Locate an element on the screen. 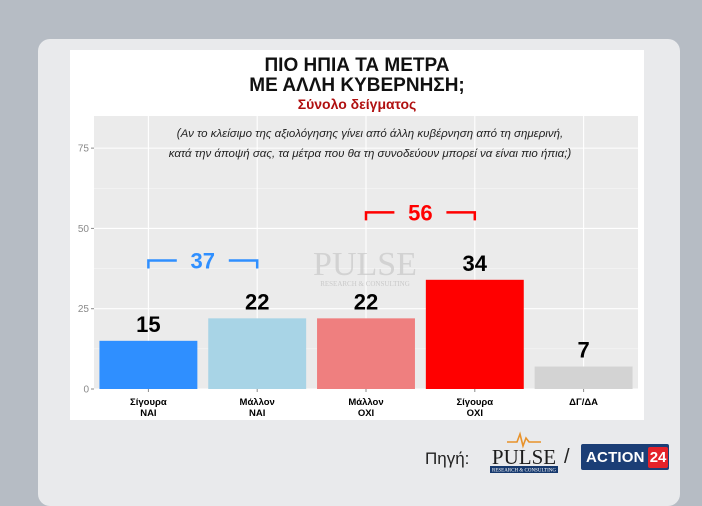 Image resolution: width=702 pixels, height=506 pixels. action24-logo: ACTION 24 is located at coordinates (625, 457).